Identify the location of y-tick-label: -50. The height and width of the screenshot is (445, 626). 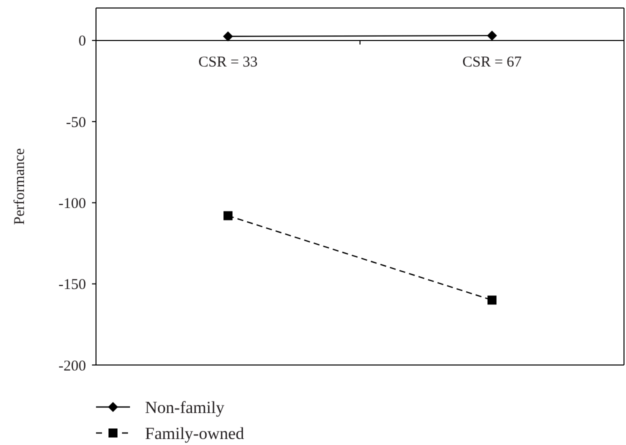
(76, 122).